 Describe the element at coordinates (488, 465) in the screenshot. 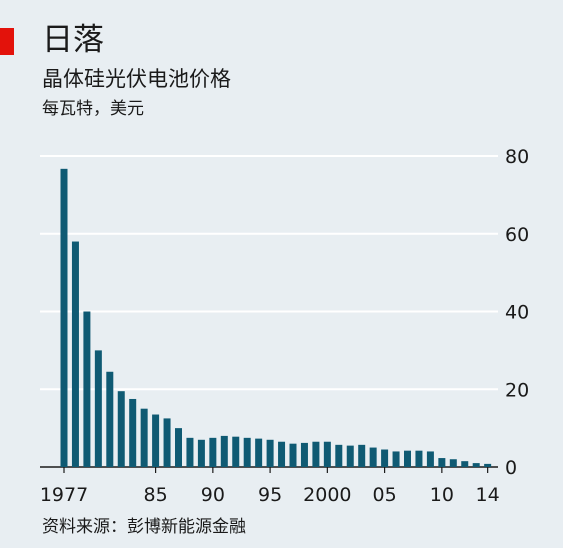

I see `bar-2014` at that location.